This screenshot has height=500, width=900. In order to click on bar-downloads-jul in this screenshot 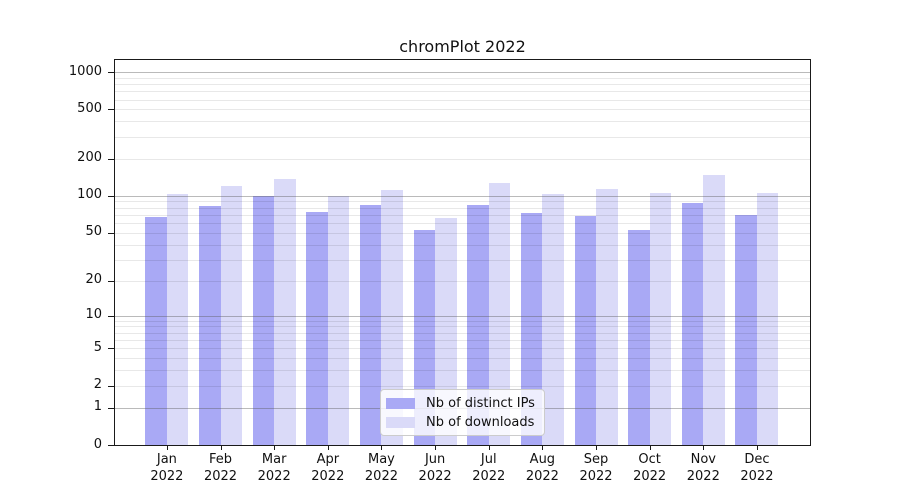, I will do `click(499, 314)`.